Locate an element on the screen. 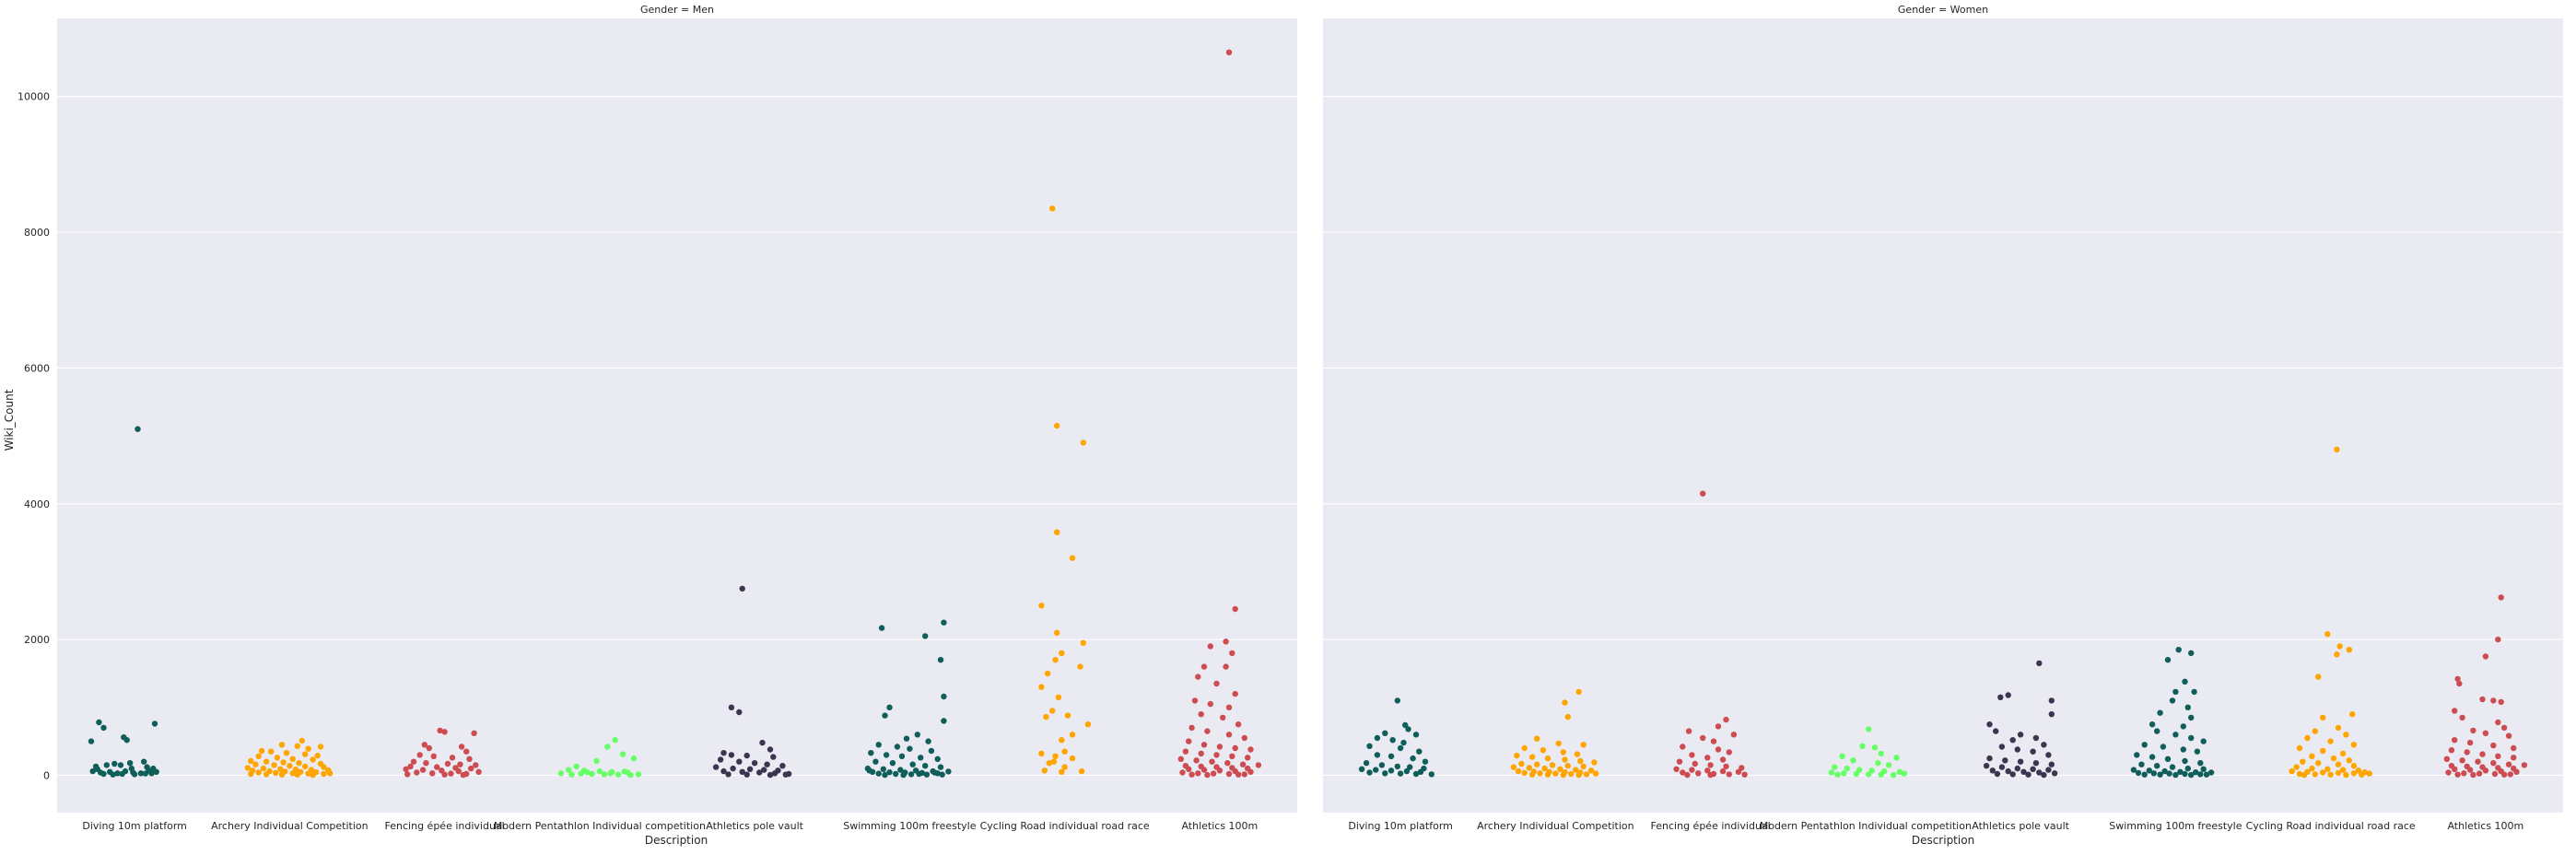 The image size is (2576, 855). x-tick-label: Archery Individual Competition is located at coordinates (1555, 826).